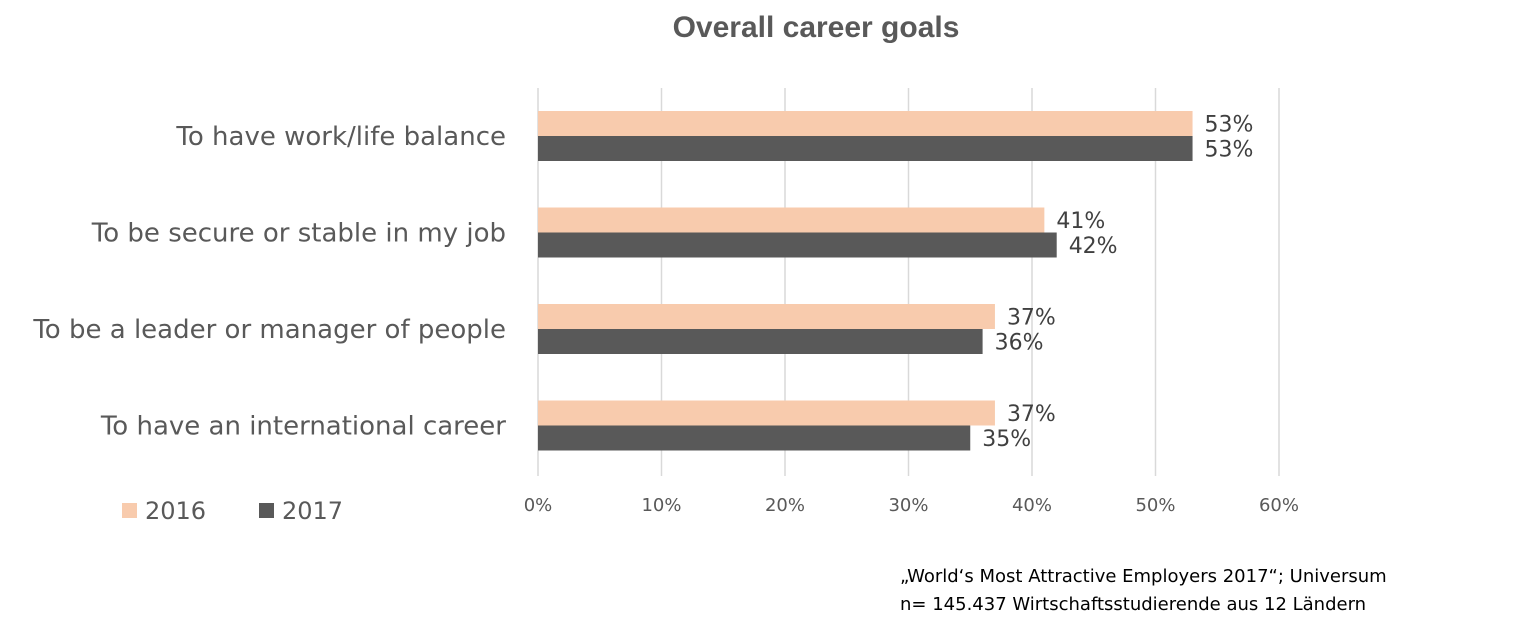 The image size is (1526, 632). I want to click on data-label: 36%, so click(1019, 343).